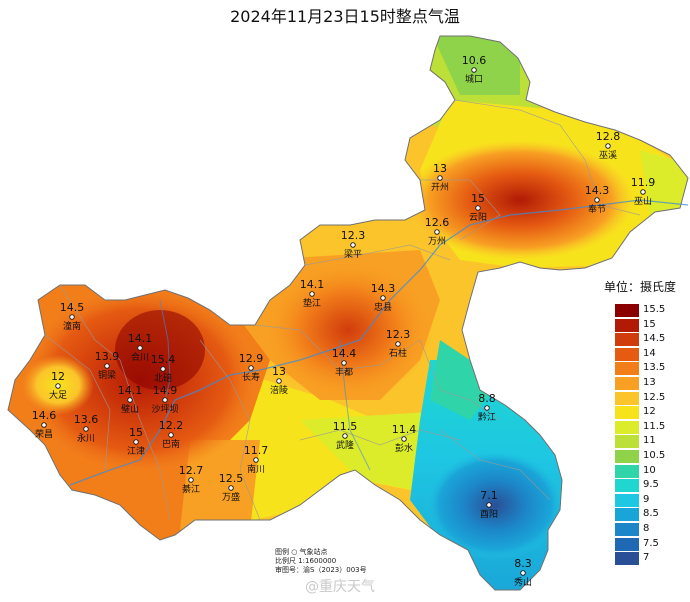 This screenshot has width=690, height=602. I want to click on station-temp: 14.9, so click(165, 390).